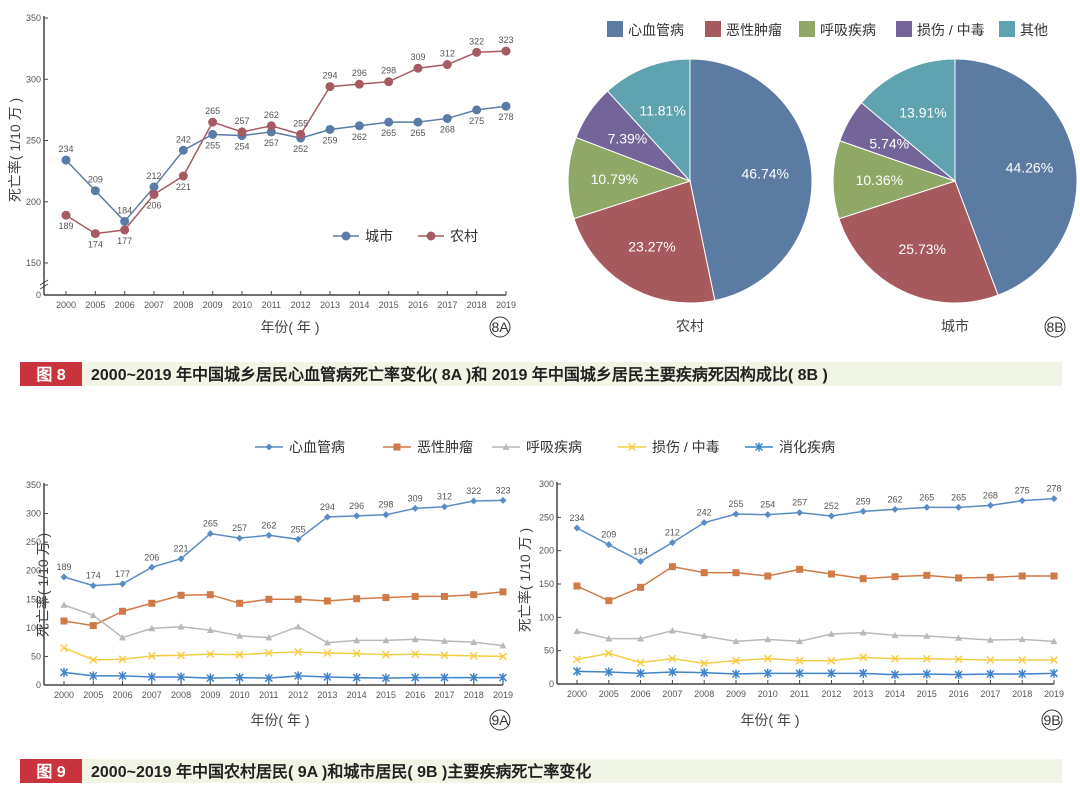  Describe the element at coordinates (704, 694) in the screenshot. I see `x-tick-label: 2008` at that location.